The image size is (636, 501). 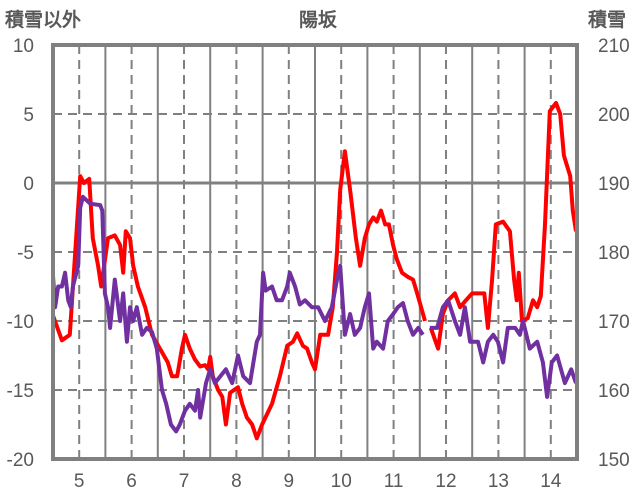 What do you see at coordinates (614, 184) in the screenshot?
I see `y-tick-right: 190` at bounding box center [614, 184].